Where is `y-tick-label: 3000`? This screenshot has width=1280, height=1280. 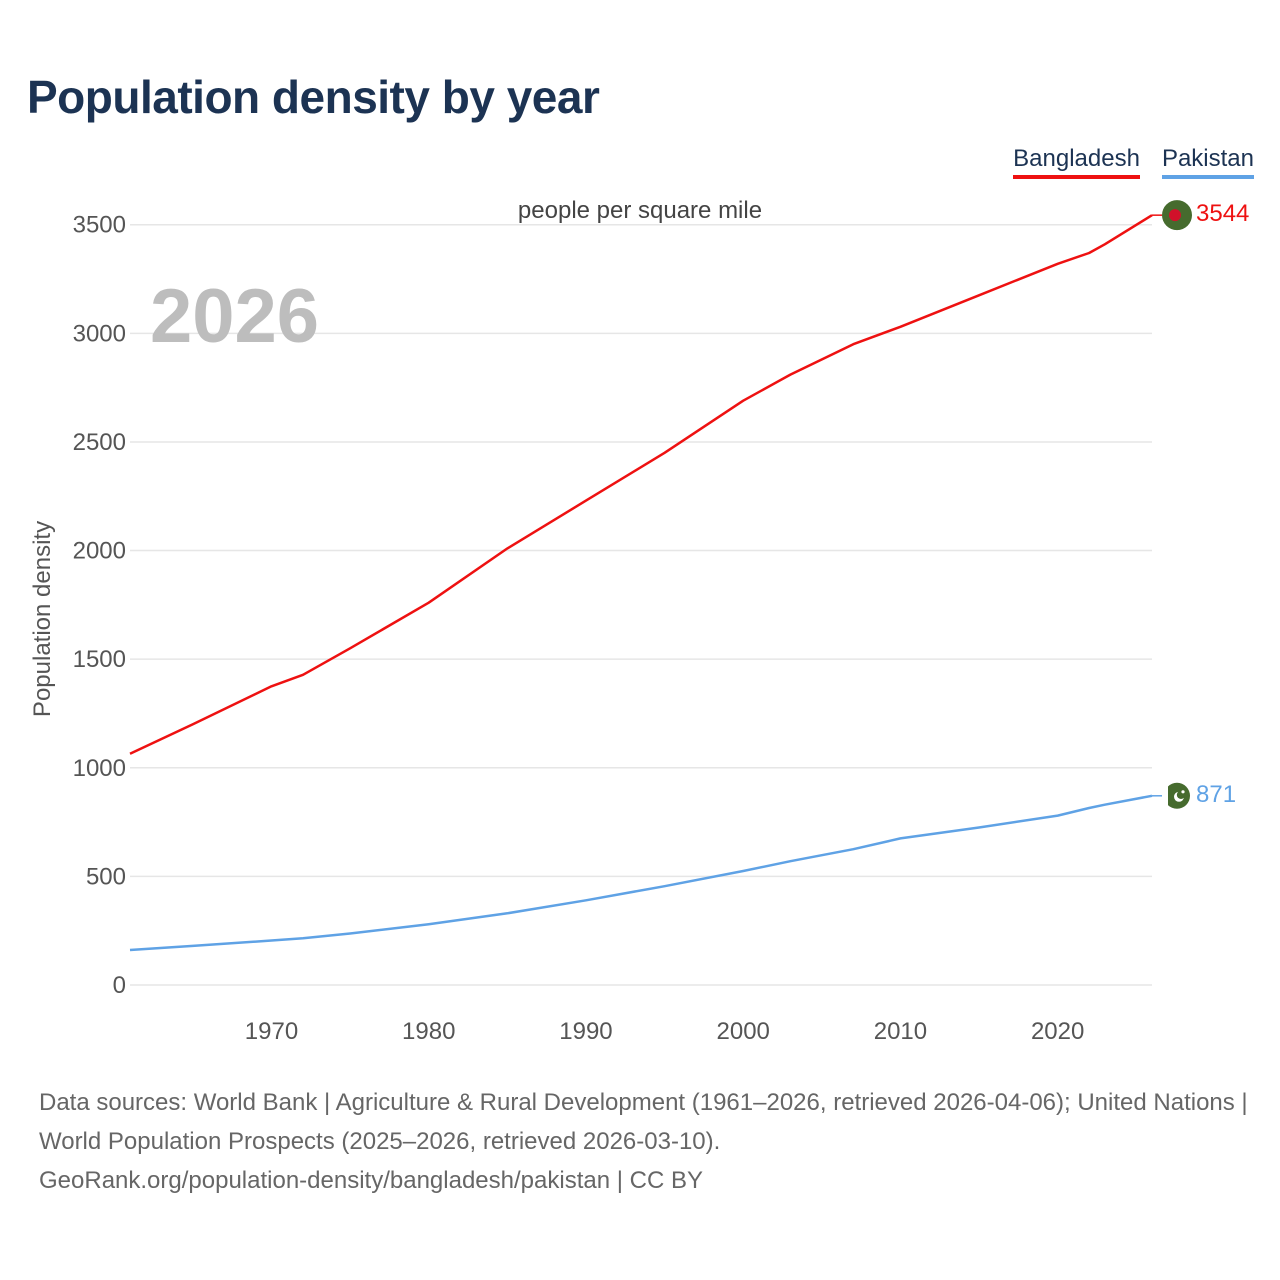
y-tick-label: 3000 is located at coordinates (99, 333).